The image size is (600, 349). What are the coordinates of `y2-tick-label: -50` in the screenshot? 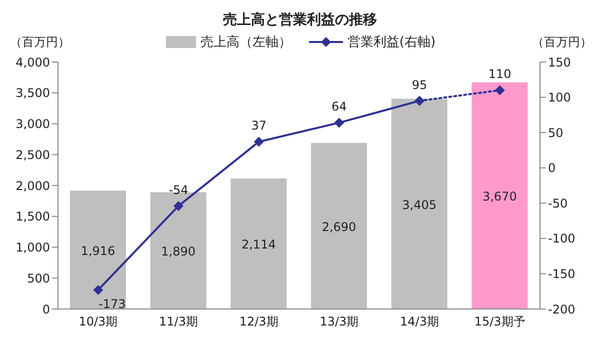 It's located at (558, 203).